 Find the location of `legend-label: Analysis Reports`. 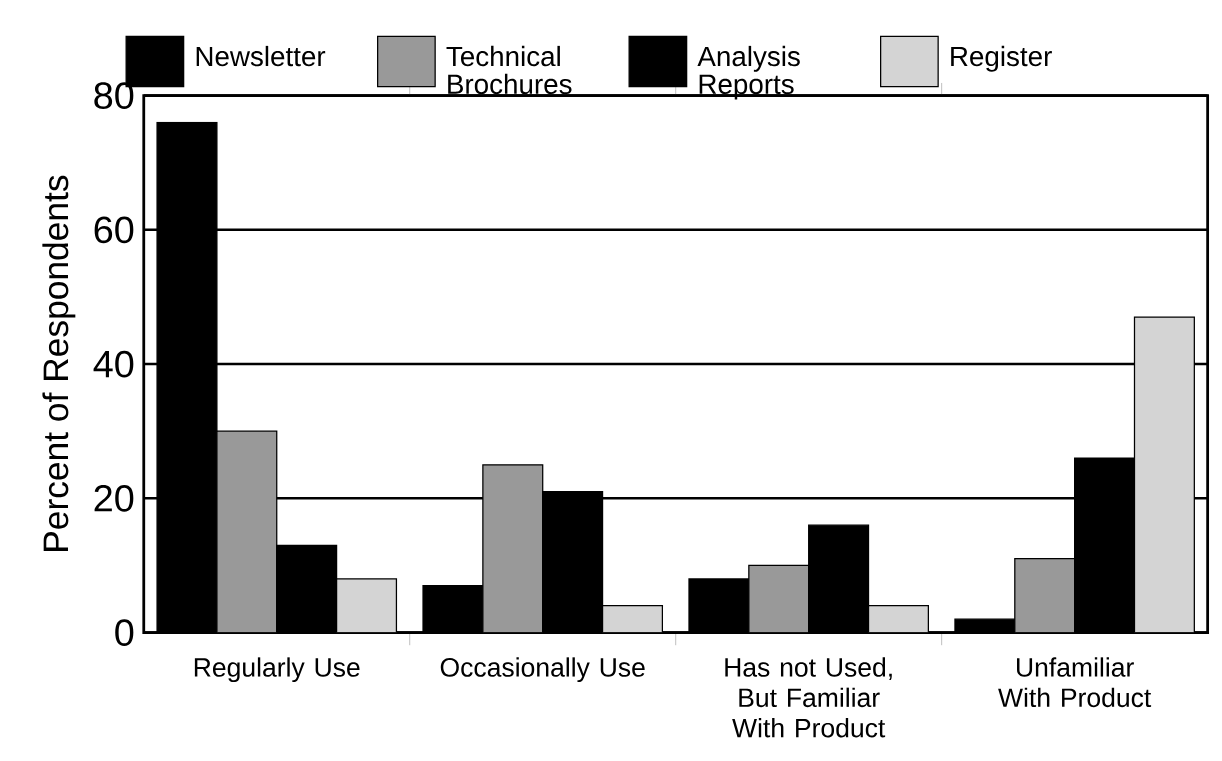

legend-label: Analysis Reports is located at coordinates (748, 72).